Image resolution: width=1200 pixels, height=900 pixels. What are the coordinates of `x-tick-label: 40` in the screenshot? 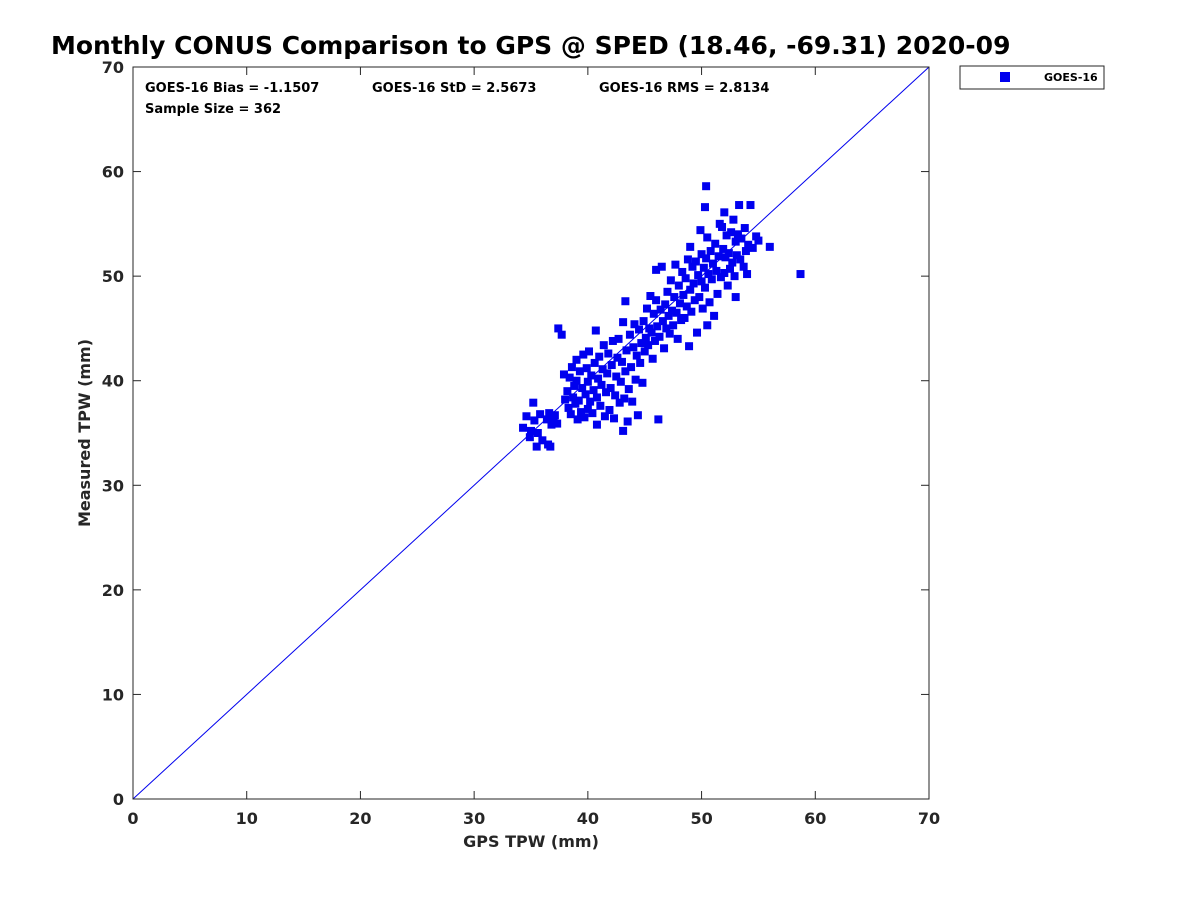 It's located at (588, 818).